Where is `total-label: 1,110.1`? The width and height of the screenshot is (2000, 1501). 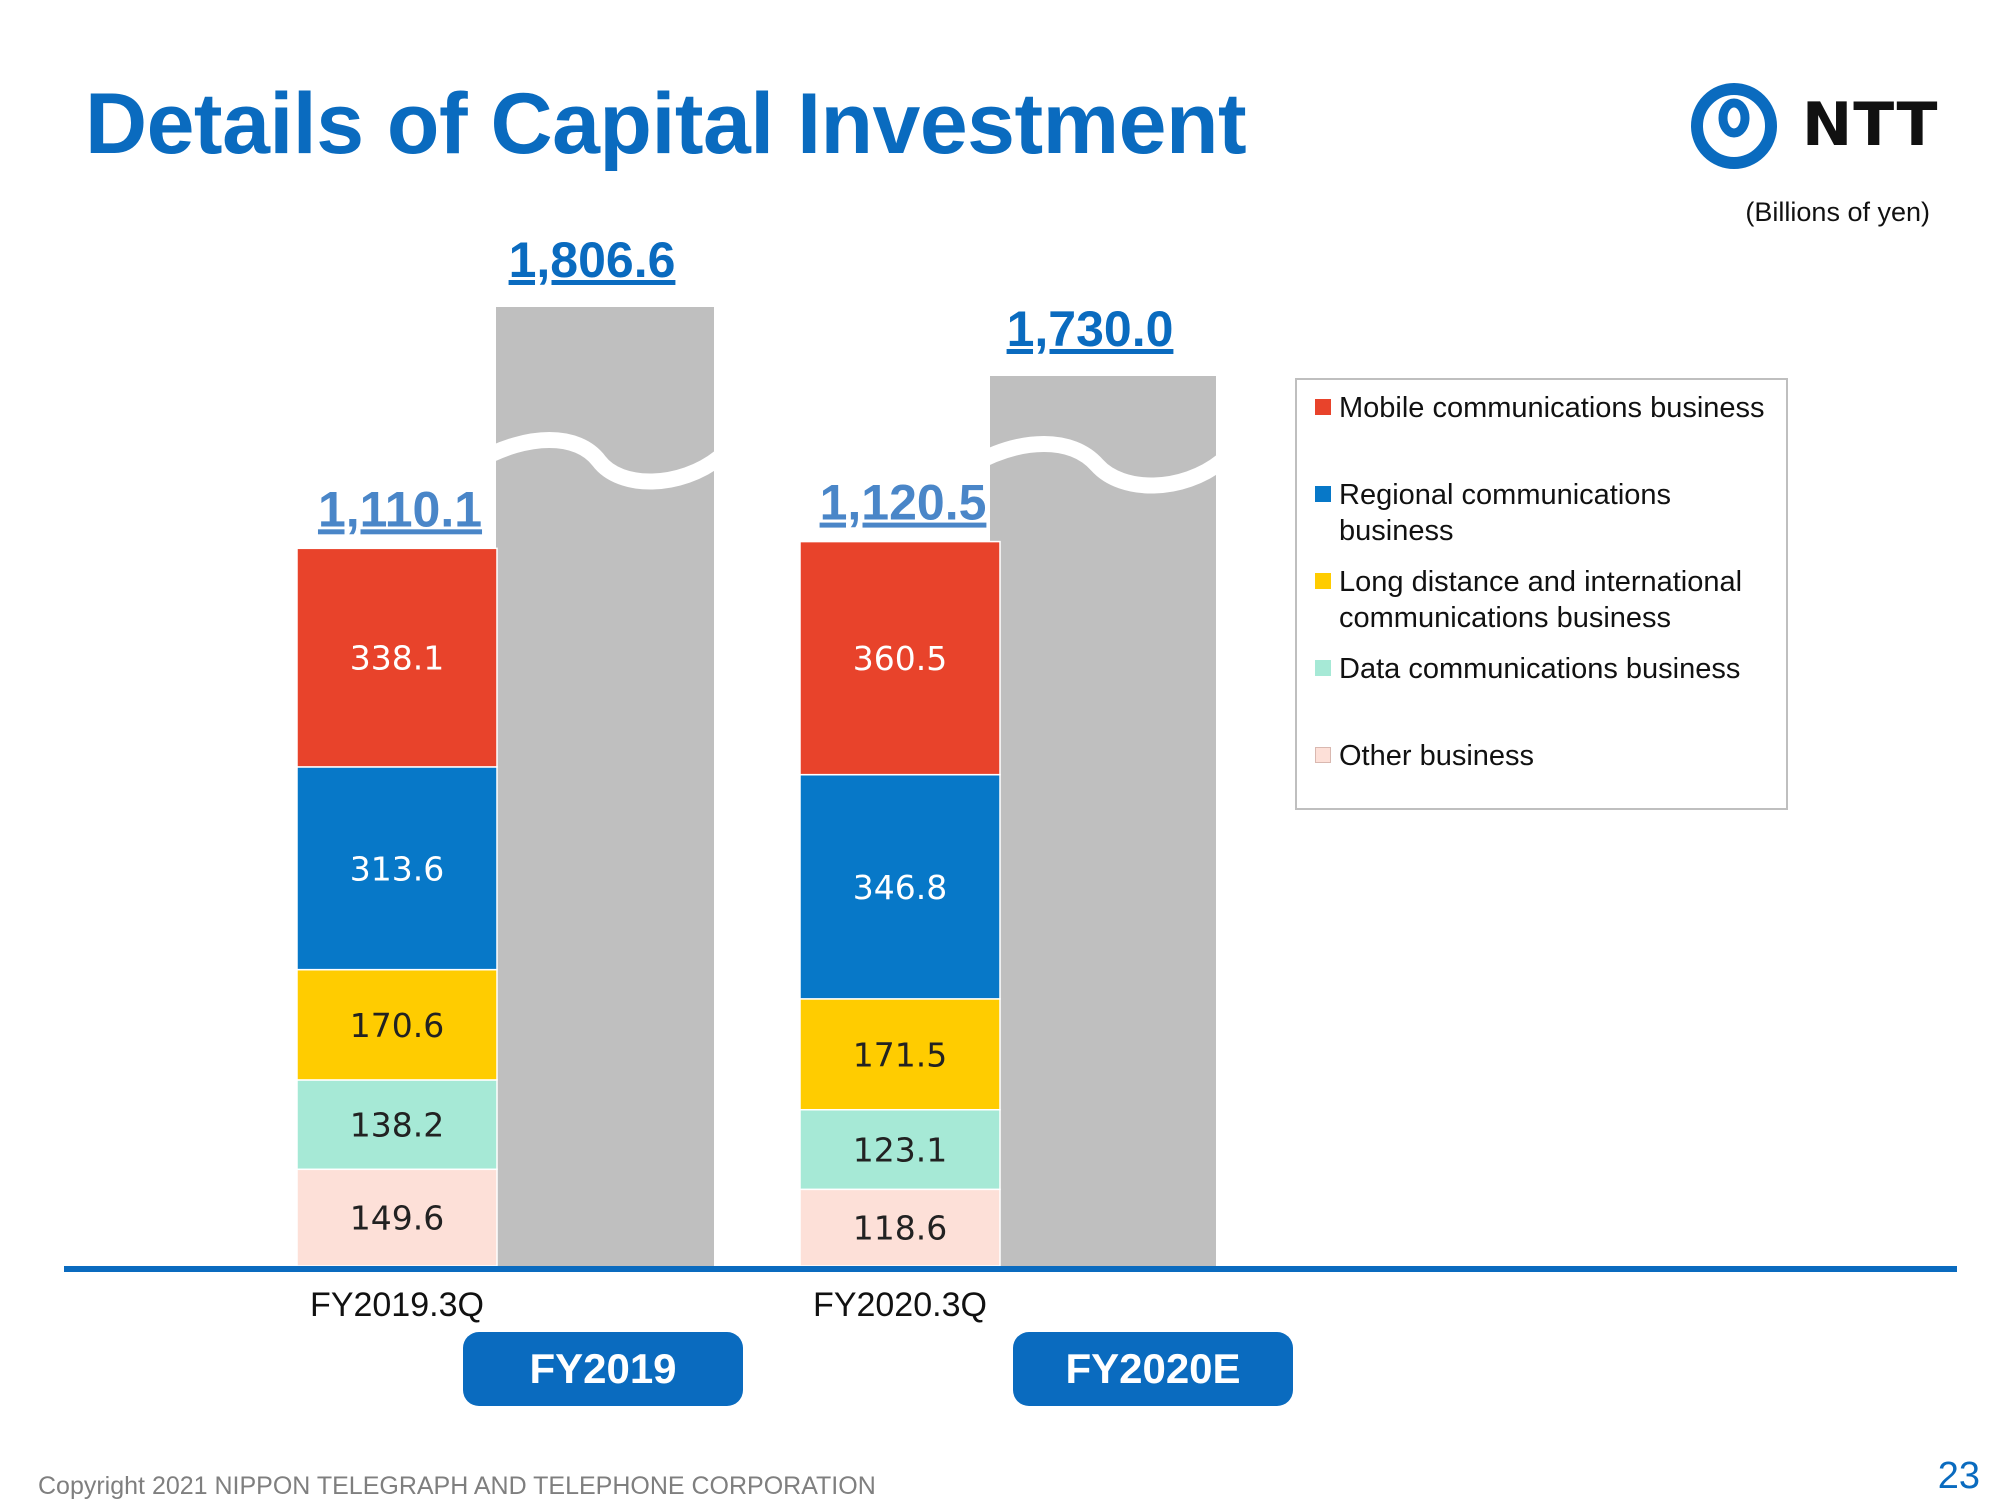
total-label: 1,110.1 is located at coordinates (400, 509).